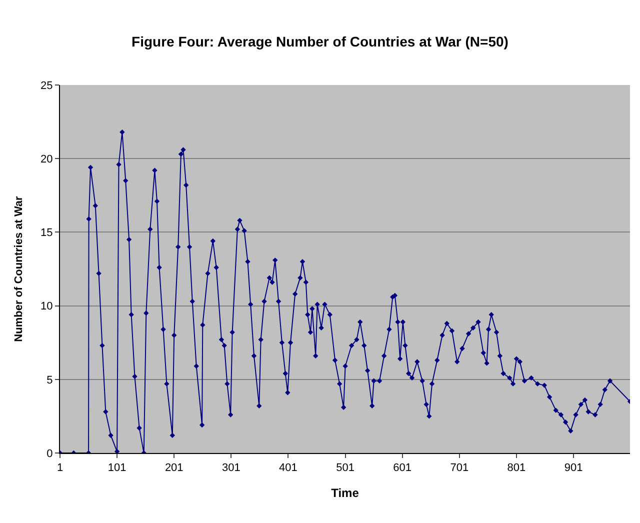  I want to click on x-tick-label: 1, so click(60, 468).